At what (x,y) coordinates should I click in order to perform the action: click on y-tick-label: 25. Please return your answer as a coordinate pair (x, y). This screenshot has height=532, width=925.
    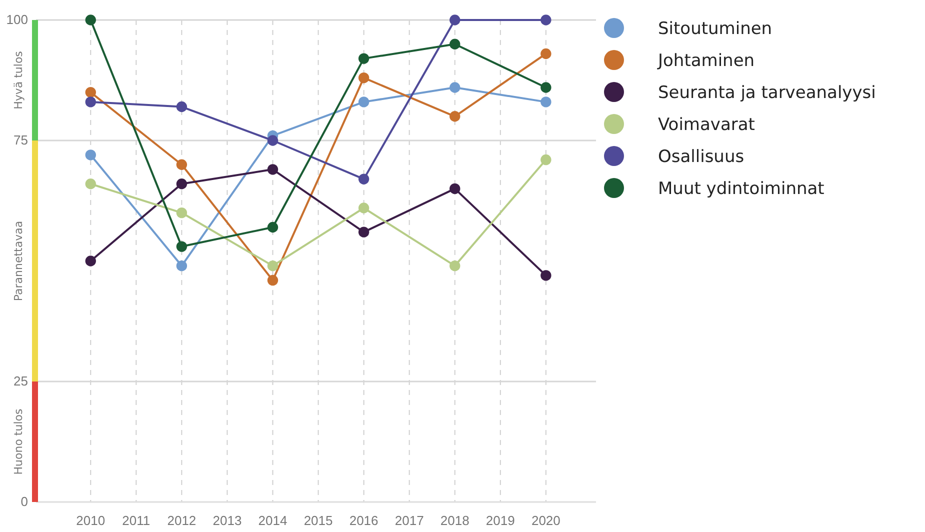
    Looking at the image, I should click on (21, 381).